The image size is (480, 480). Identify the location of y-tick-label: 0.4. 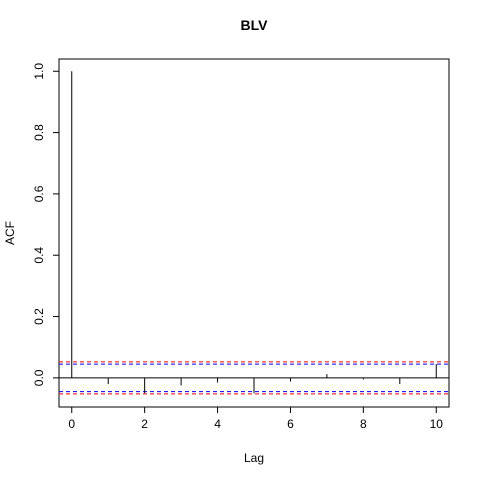
(39, 255).